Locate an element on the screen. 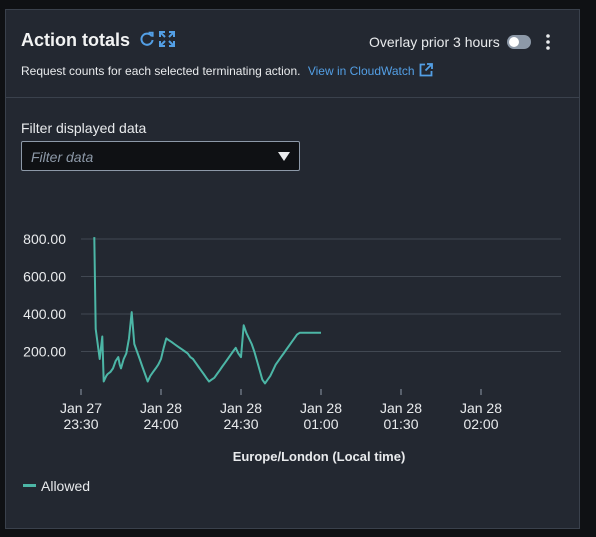 This screenshot has width=596, height=537. x-tick-label: 23:30 is located at coordinates (80, 424).